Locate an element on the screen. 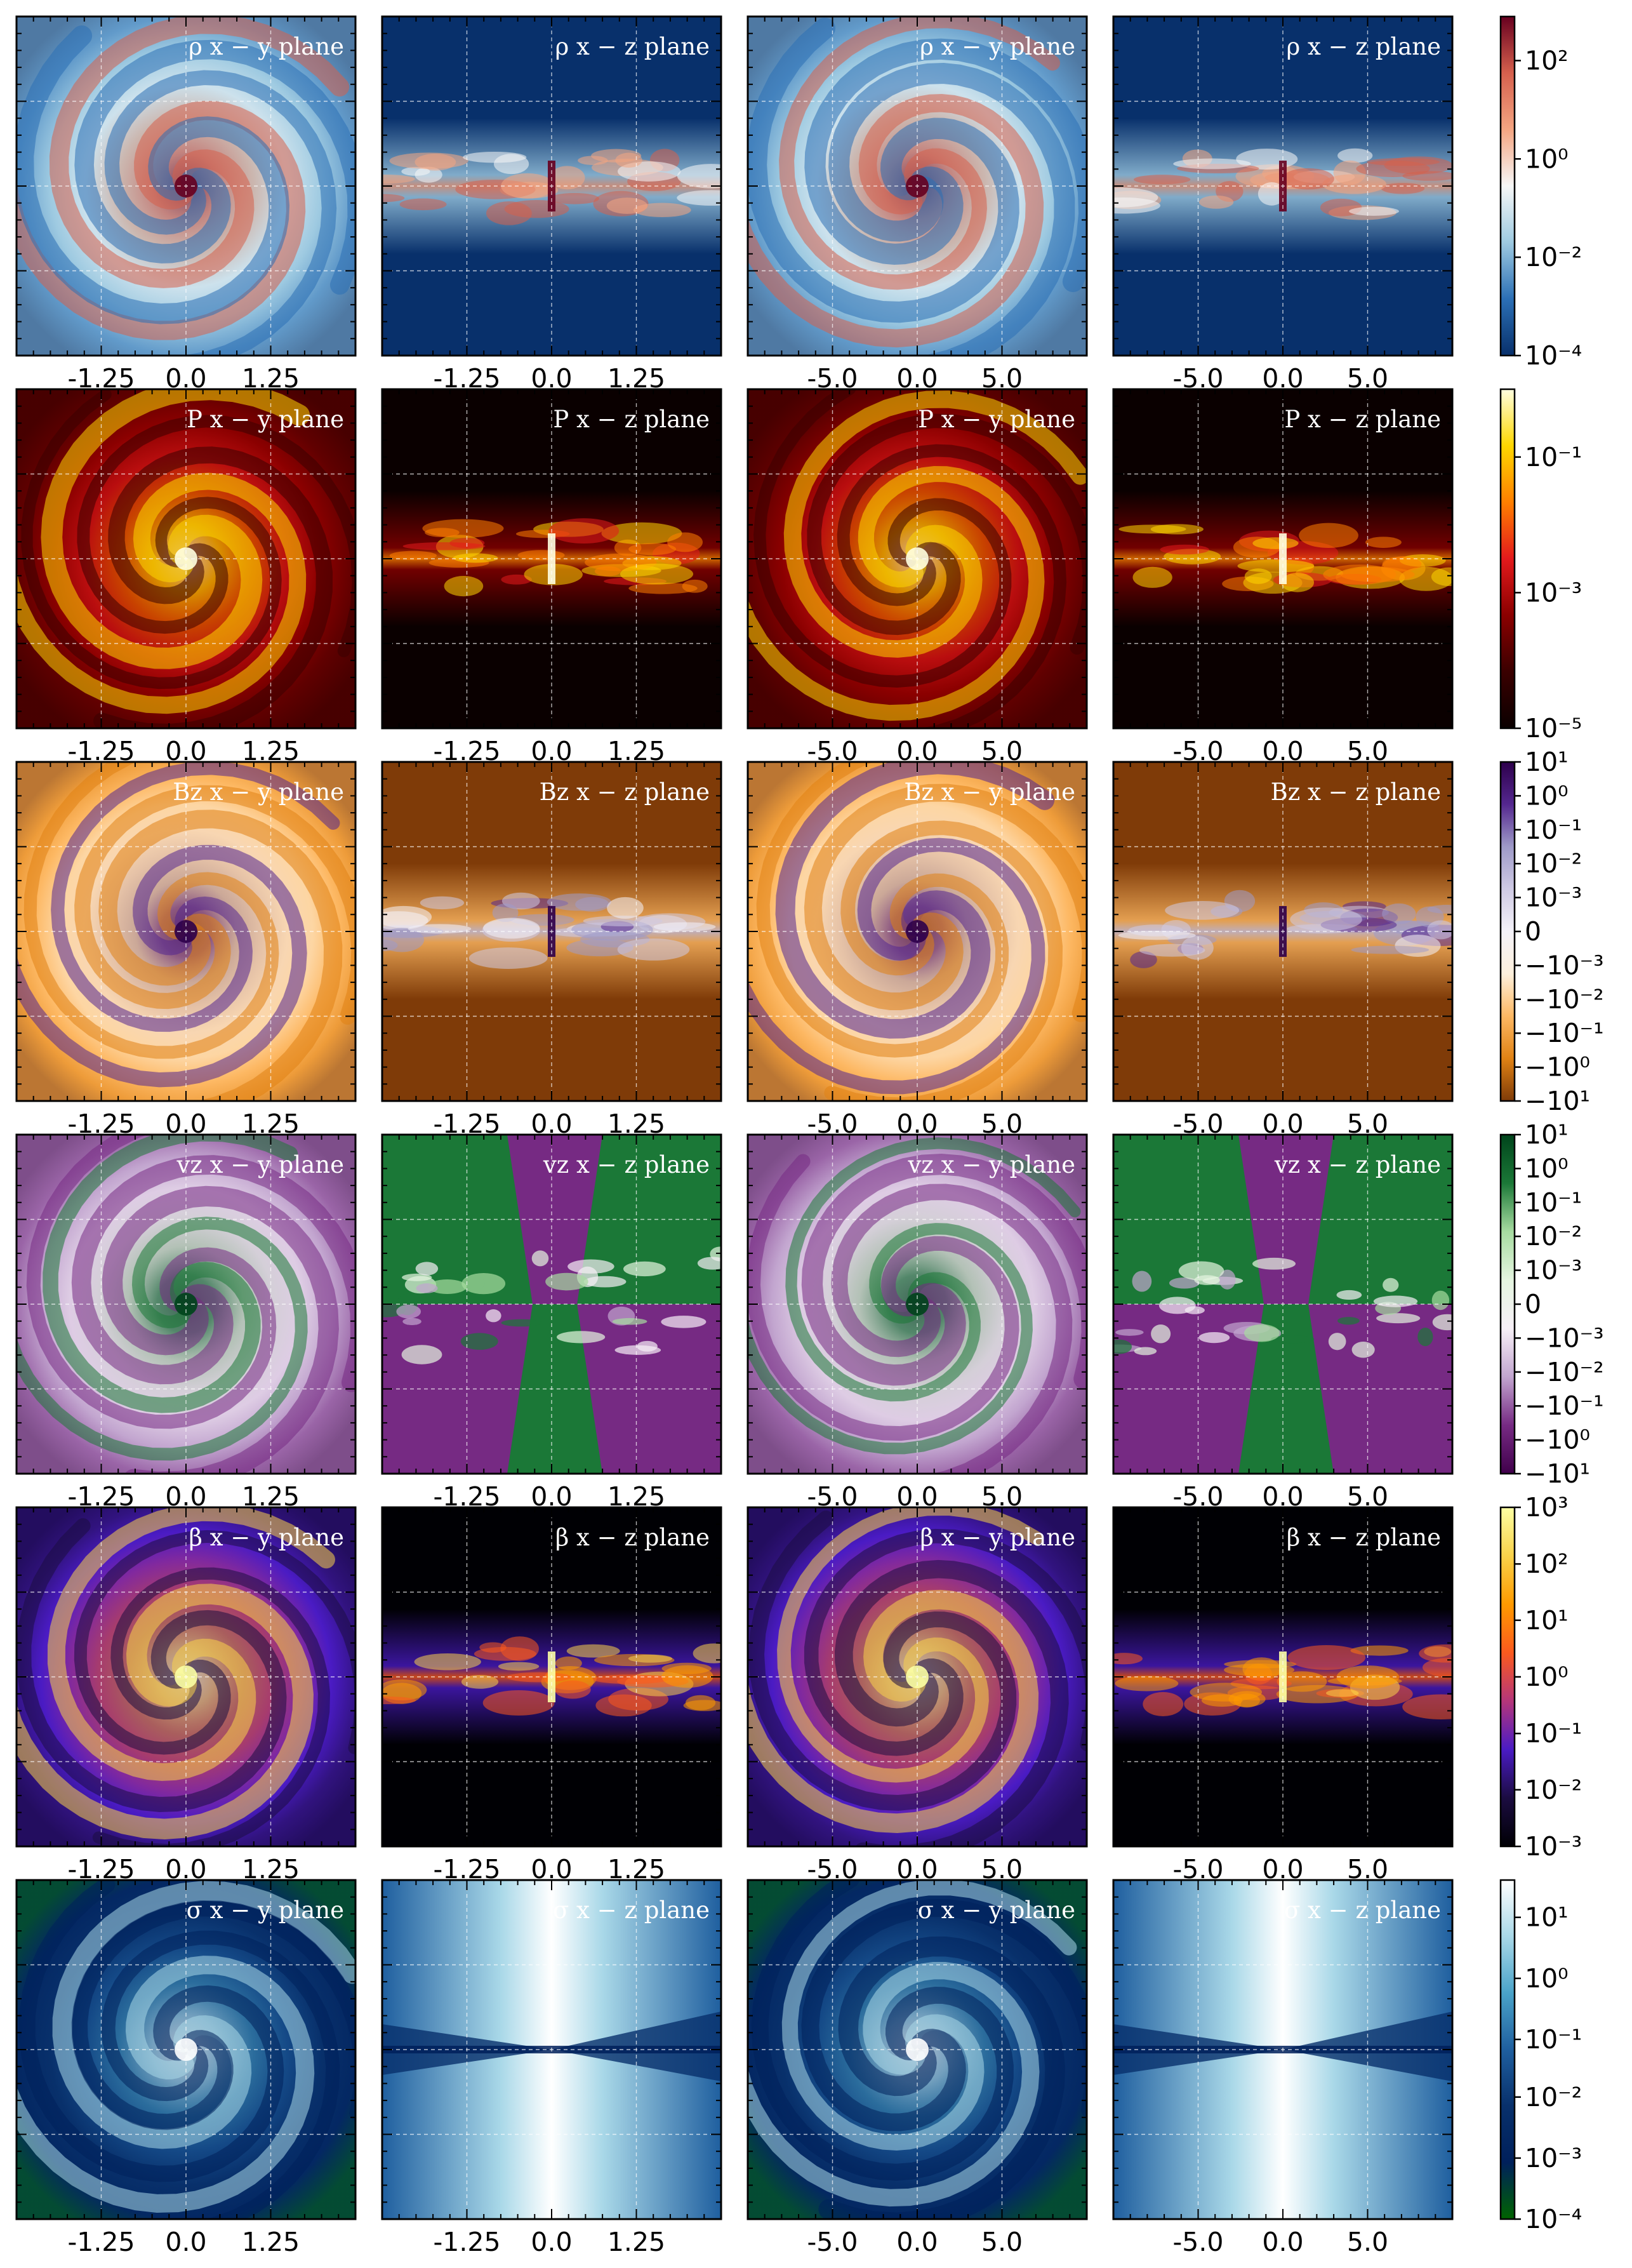 Image resolution: width=1632 pixels, height=2268 pixels. panel-r5-c3: β x − y plane-5.0 0.0 5.0 is located at coordinates (917, 1695).